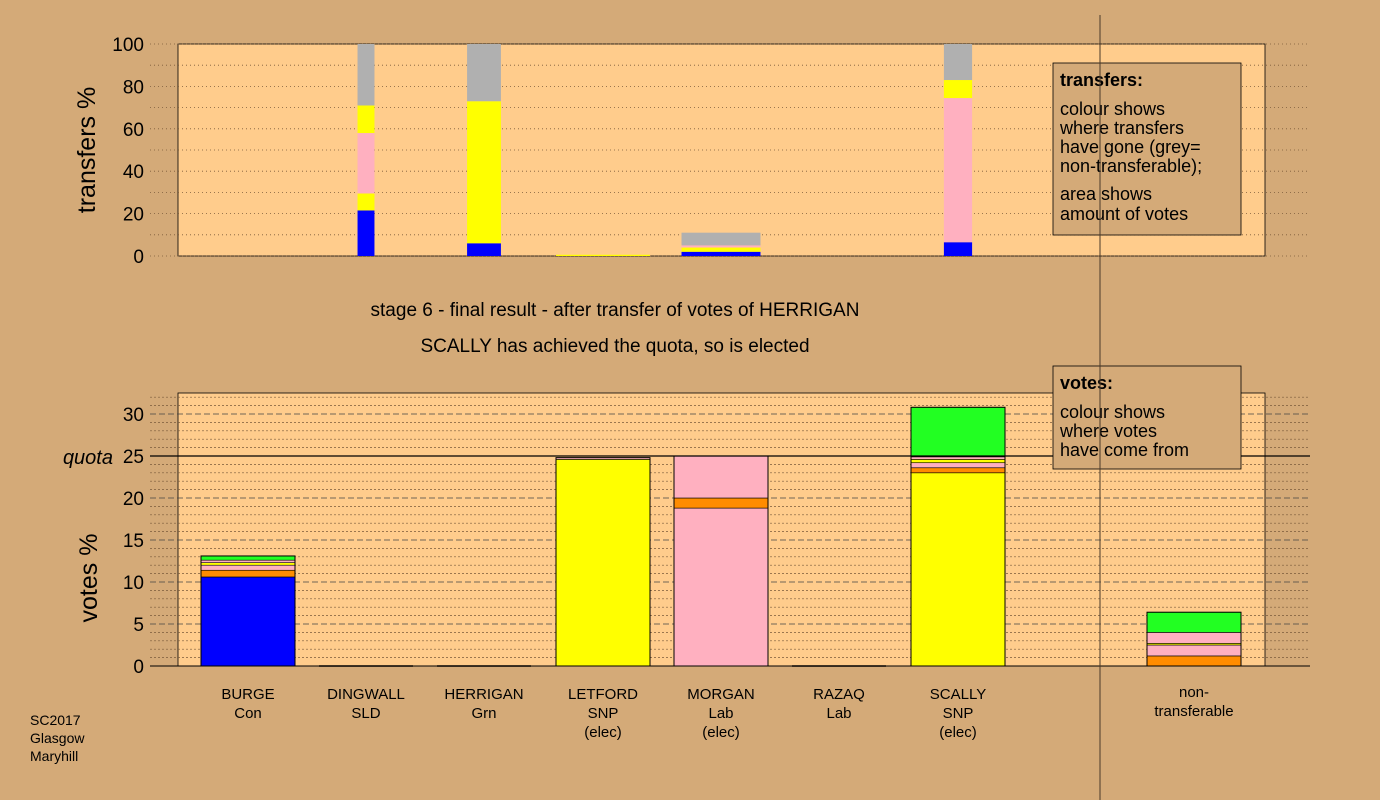 This screenshot has height=800, width=1380. What do you see at coordinates (1112, 109) in the screenshot?
I see `transfers-legend-line: colour shows` at bounding box center [1112, 109].